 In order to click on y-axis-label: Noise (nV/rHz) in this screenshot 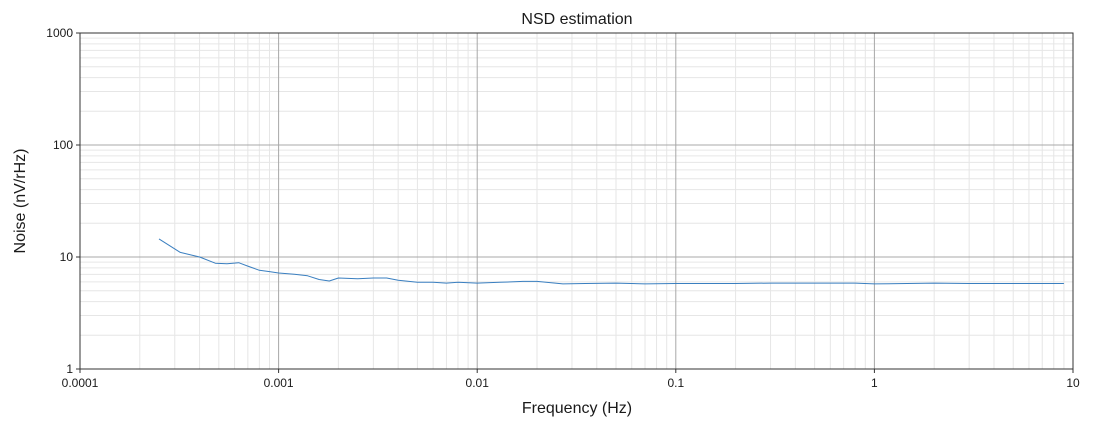, I will do `click(20, 201)`.